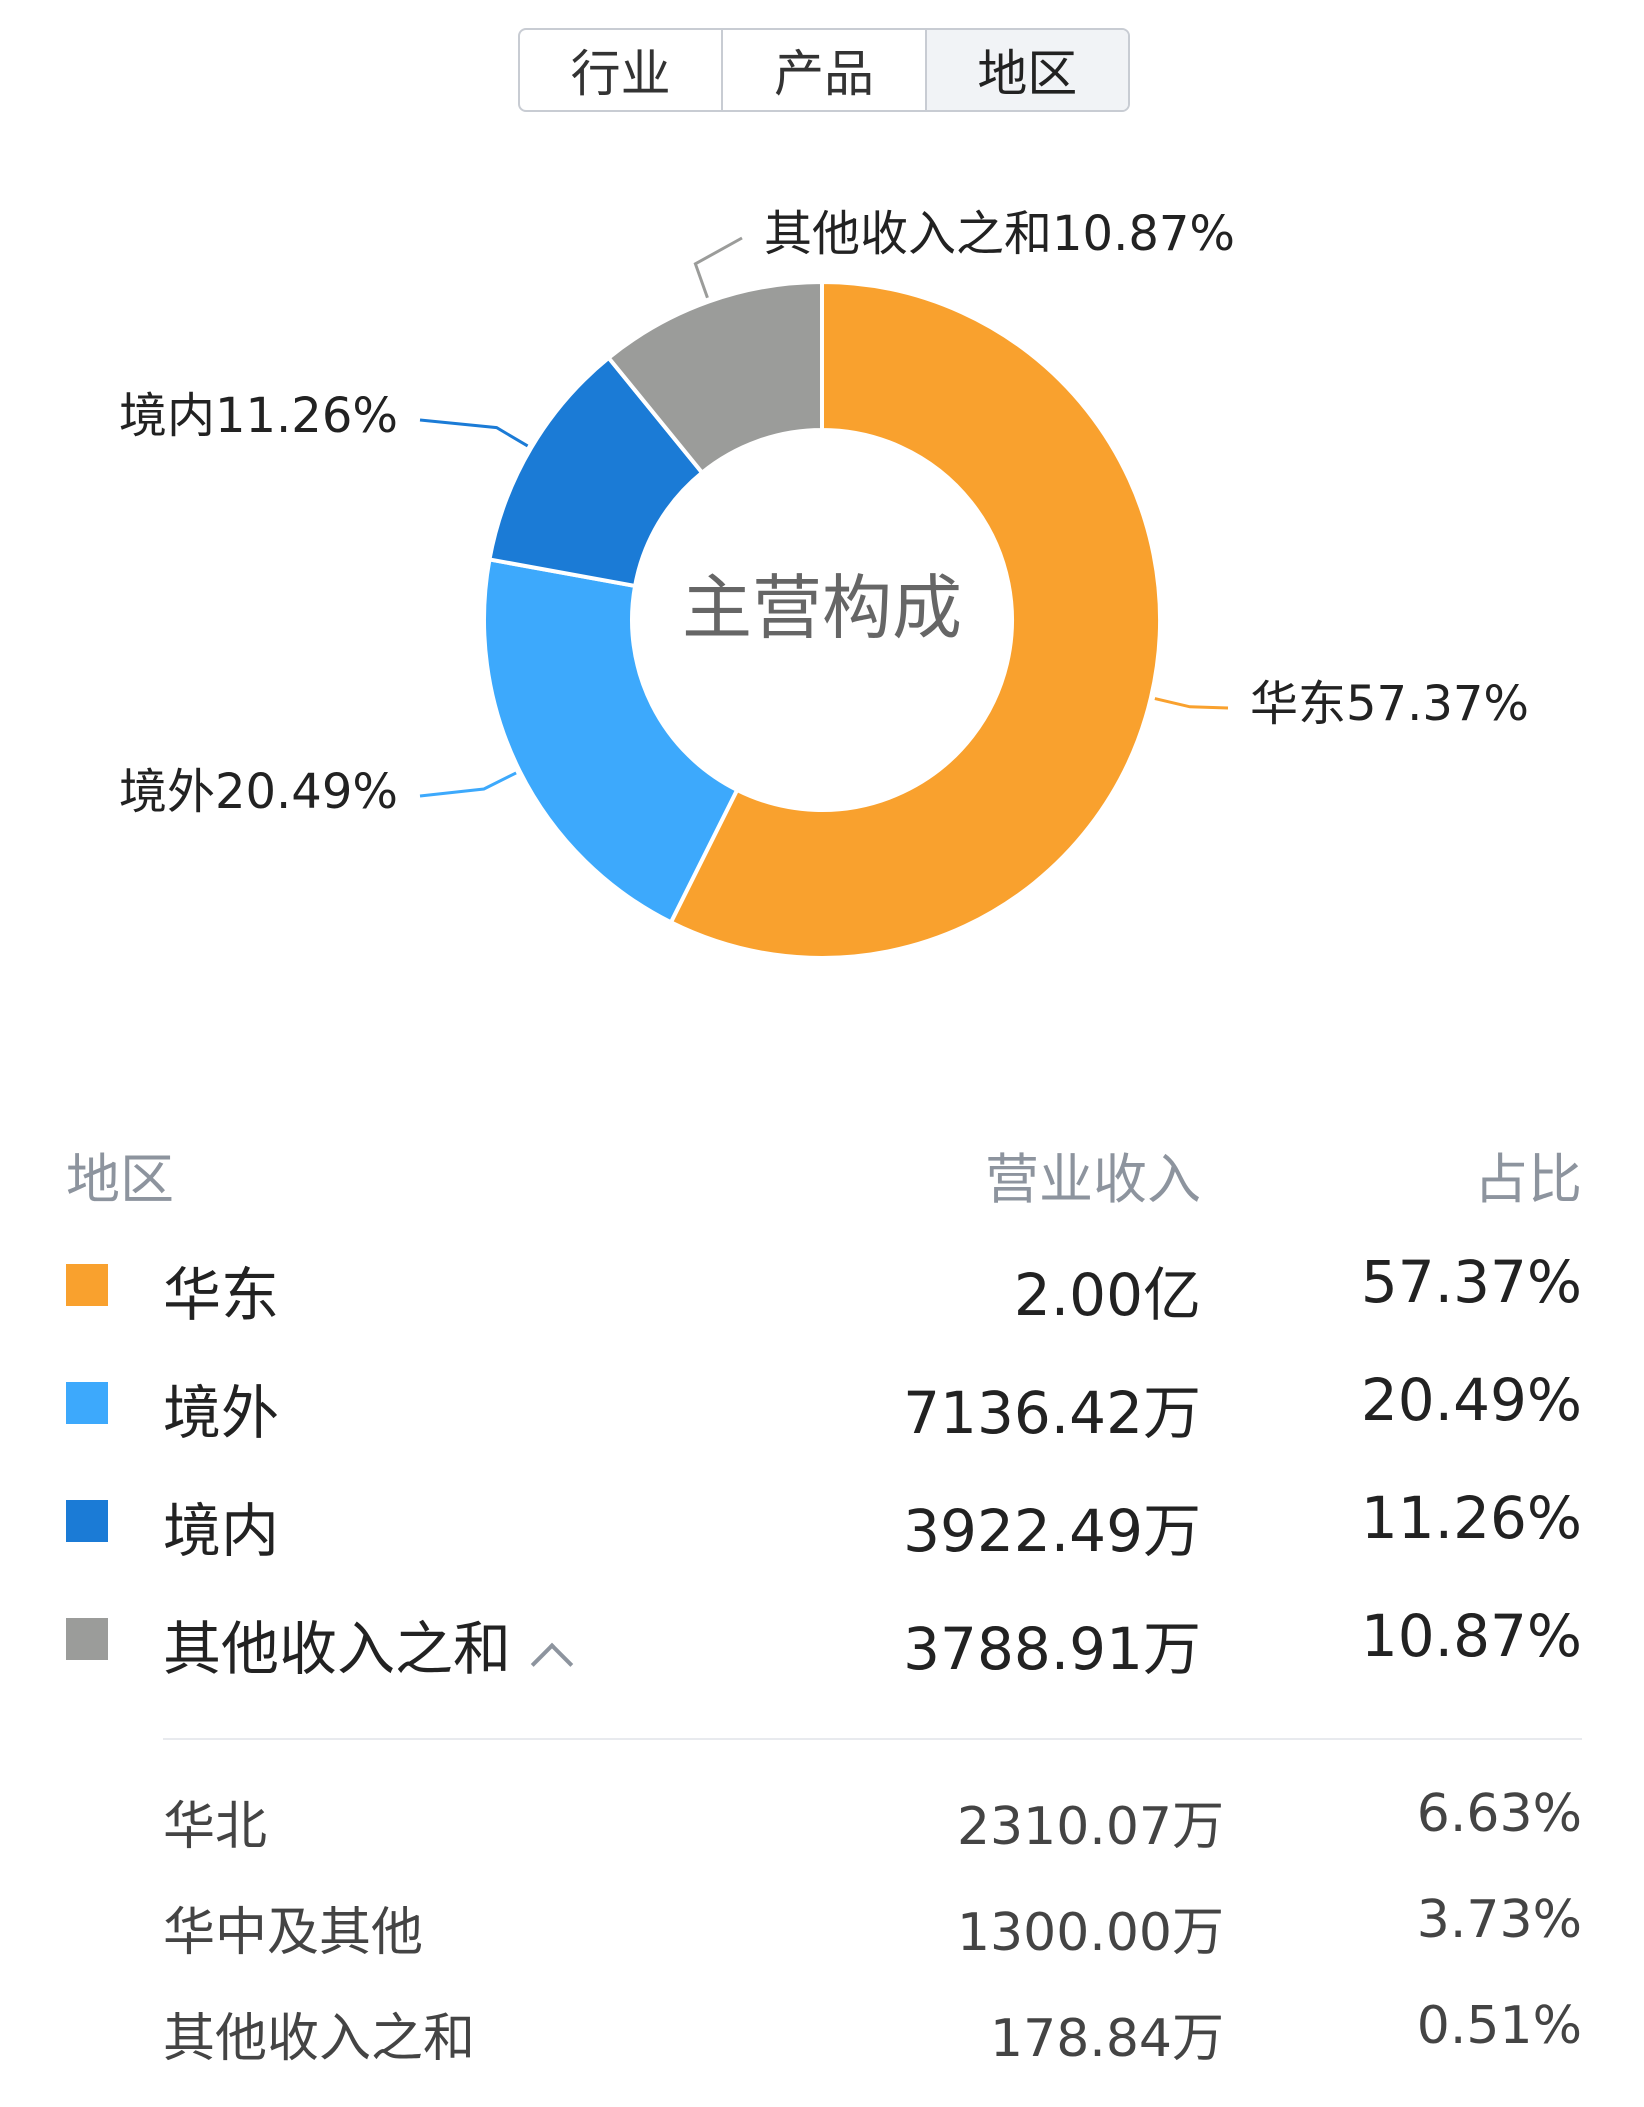  I want to click on row-share: 20.49%, so click(1471, 1400).